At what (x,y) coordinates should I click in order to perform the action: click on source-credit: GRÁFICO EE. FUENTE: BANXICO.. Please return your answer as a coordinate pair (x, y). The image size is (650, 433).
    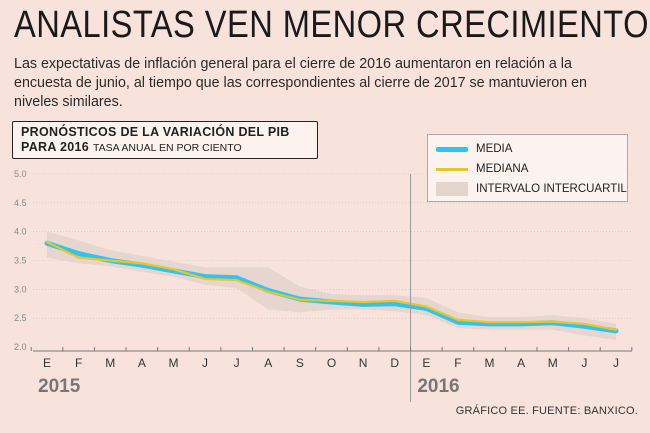
    Looking at the image, I should click on (546, 411).